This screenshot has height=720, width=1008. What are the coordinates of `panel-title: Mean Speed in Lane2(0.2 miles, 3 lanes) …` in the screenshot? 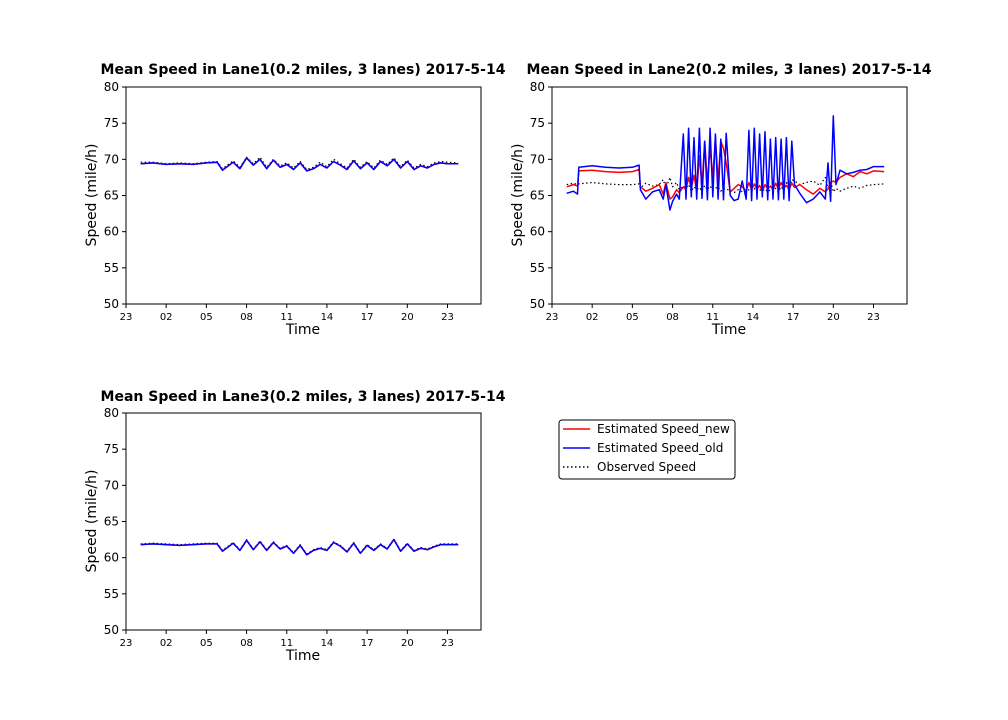 It's located at (729, 70).